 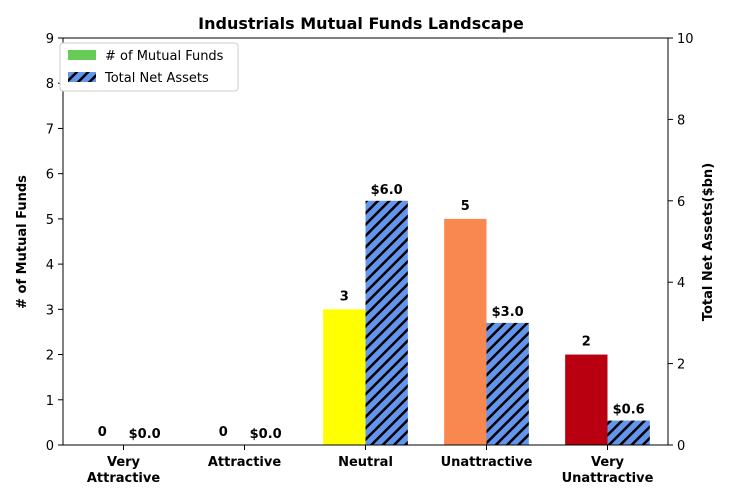 What do you see at coordinates (361, 23) in the screenshot?
I see `chart-title: Industrials Mutual Funds Landscape` at bounding box center [361, 23].